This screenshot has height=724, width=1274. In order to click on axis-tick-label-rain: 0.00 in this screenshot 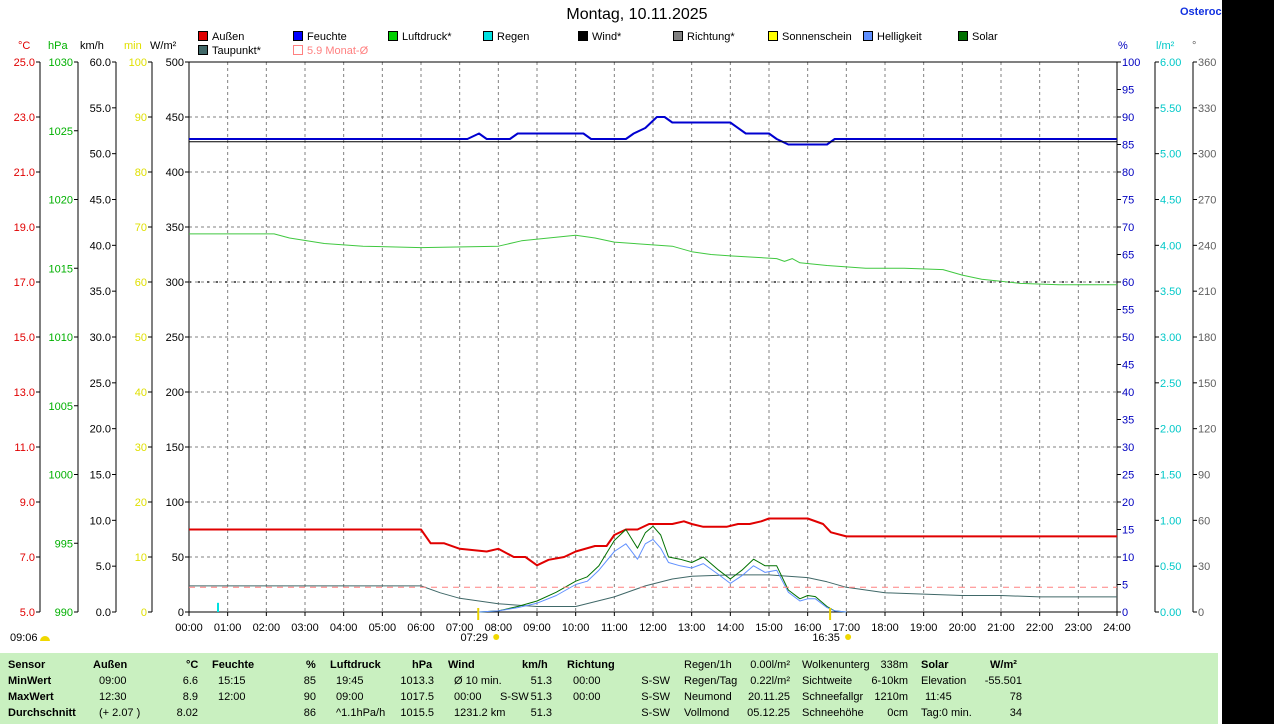, I will do `click(1170, 613)`.